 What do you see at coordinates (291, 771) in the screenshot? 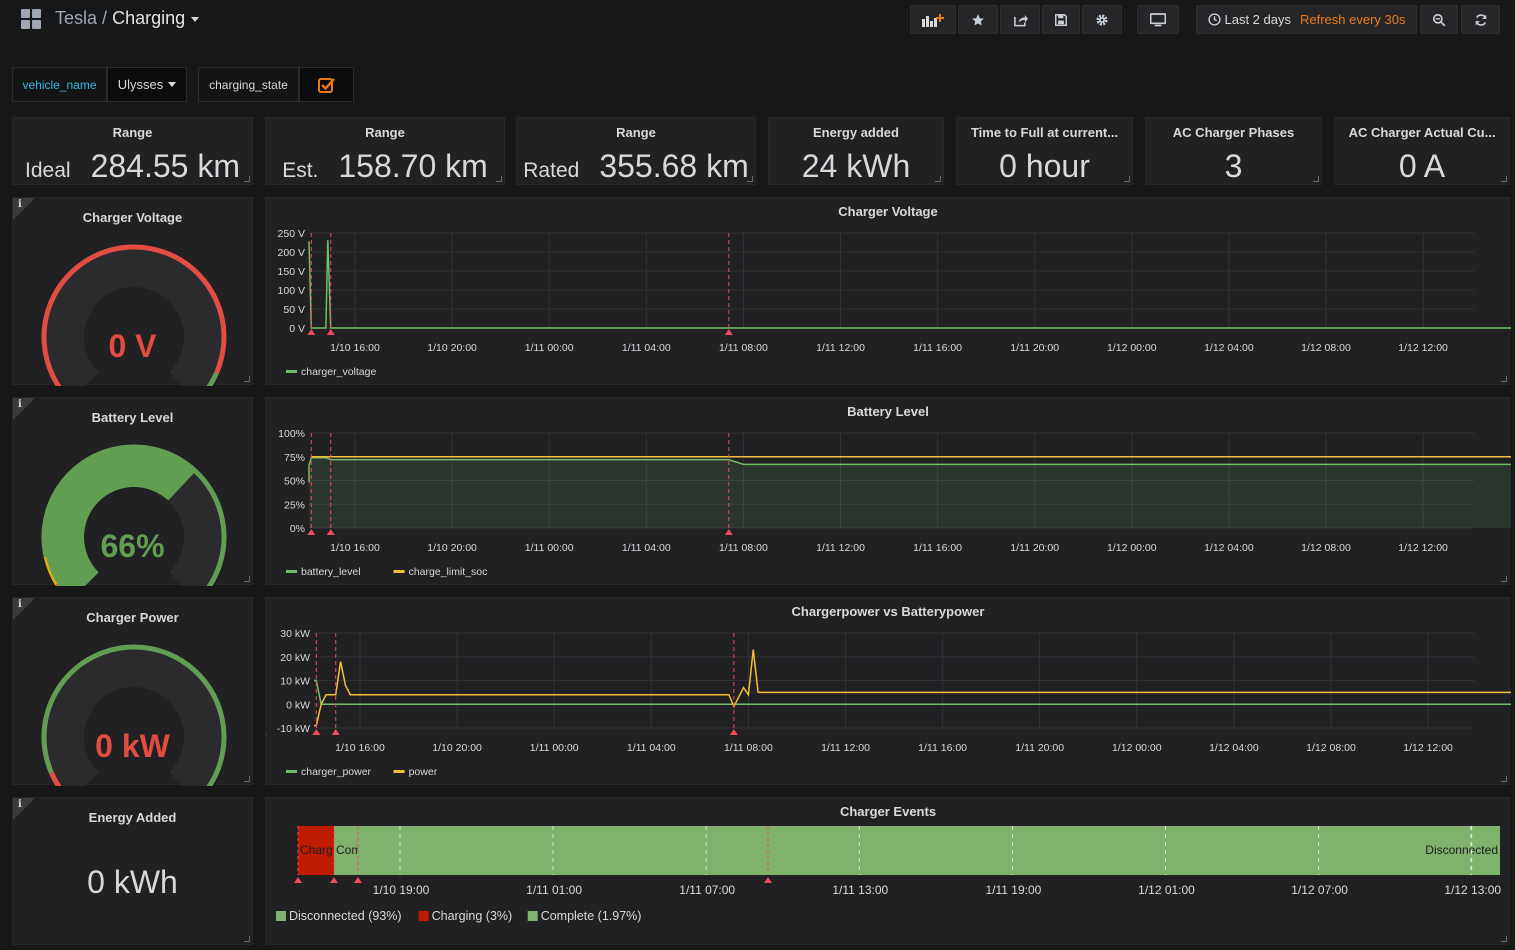
I see `legend-swatch` at bounding box center [291, 771].